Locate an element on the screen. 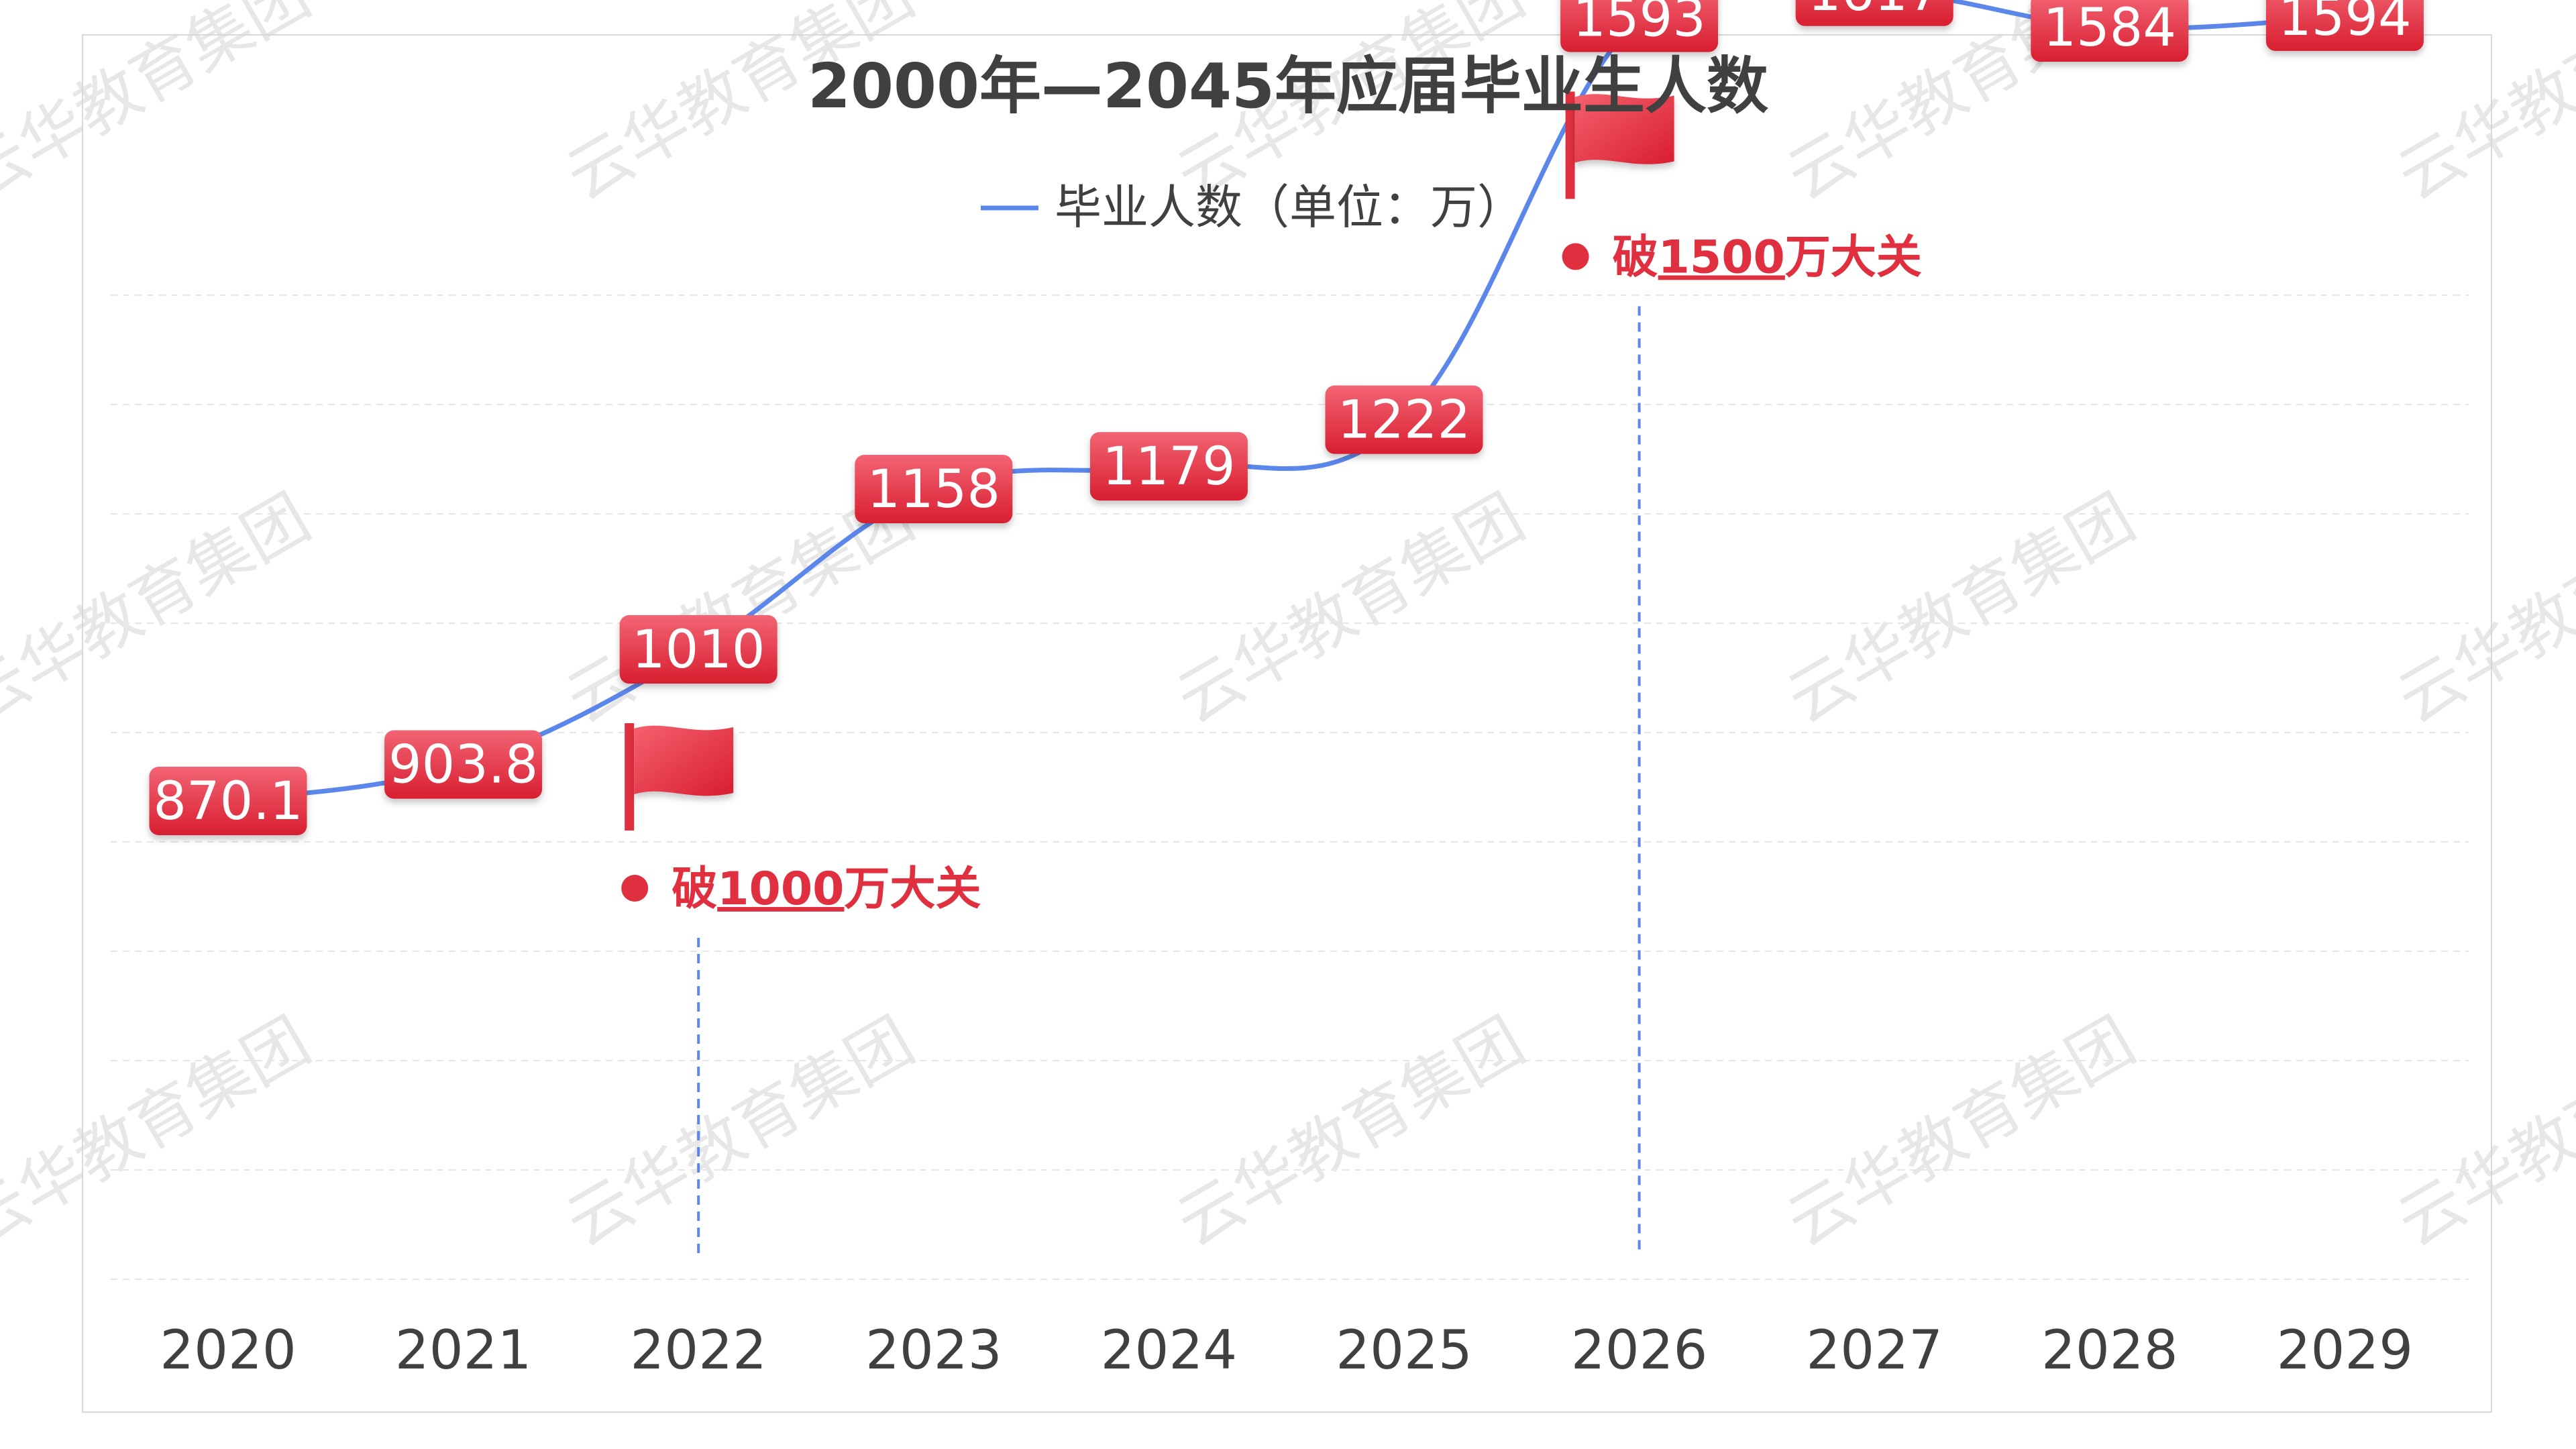  svg-text: 1617 is located at coordinates (1874, 11).